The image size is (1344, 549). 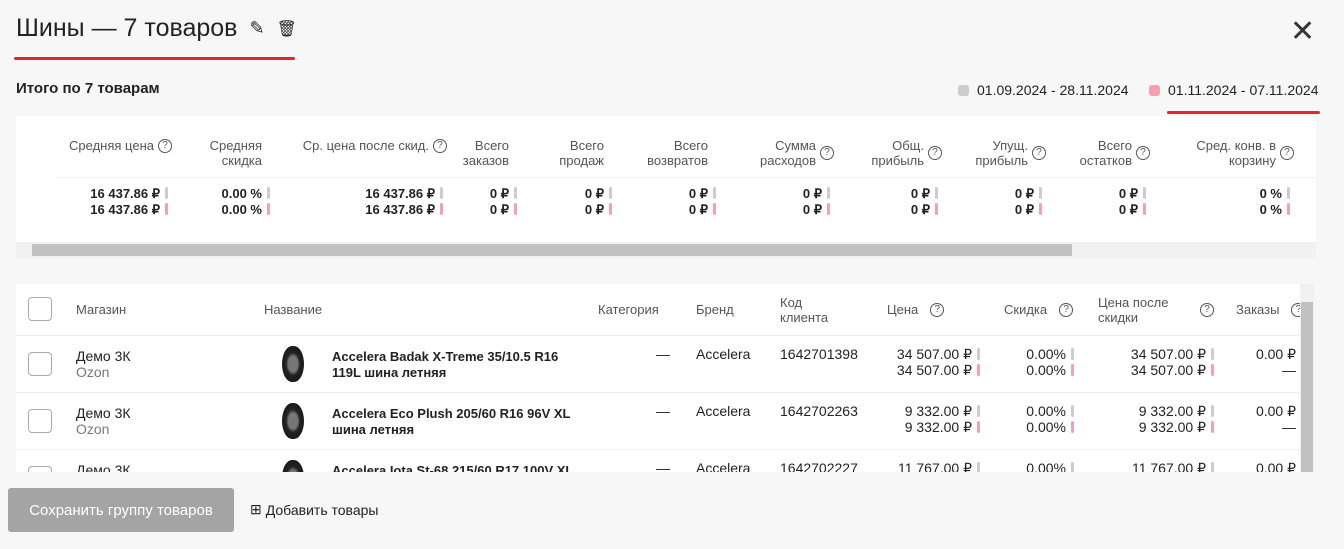 What do you see at coordinates (1268, 309) in the screenshot?
I see `header-orders: Заказы?` at bounding box center [1268, 309].